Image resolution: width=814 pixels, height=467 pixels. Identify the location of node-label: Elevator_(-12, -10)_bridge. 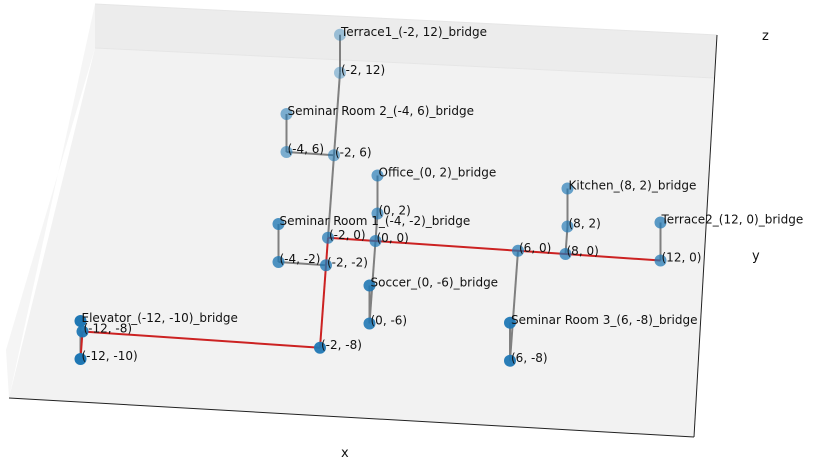
(160, 318).